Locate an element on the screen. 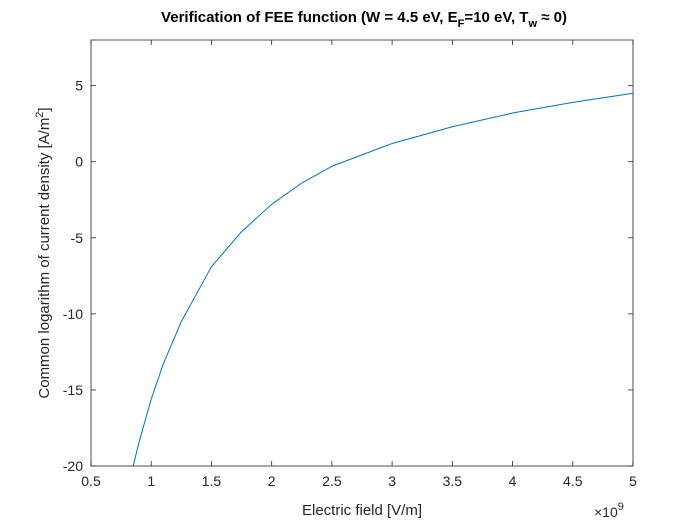 Image resolution: width=700 pixels, height=525 pixels. x-tick-label: 2 is located at coordinates (272, 481).